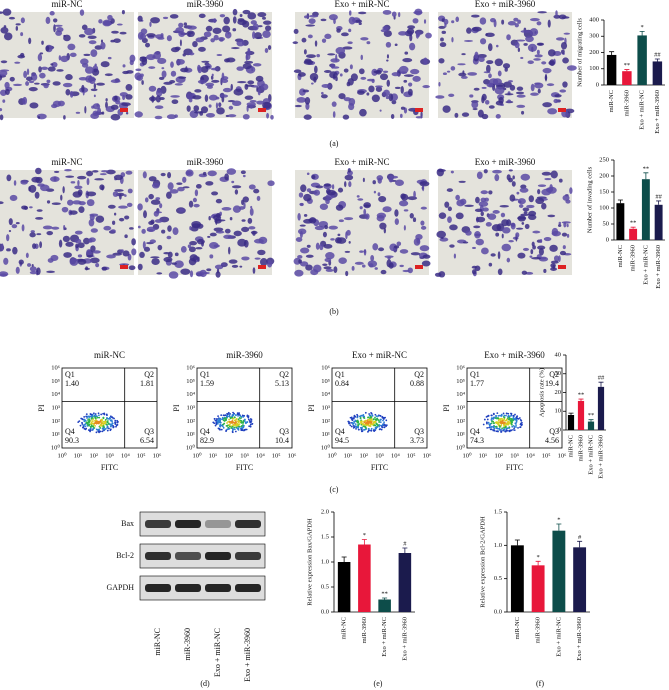  I want to click on scale-bar, so click(262, 110).